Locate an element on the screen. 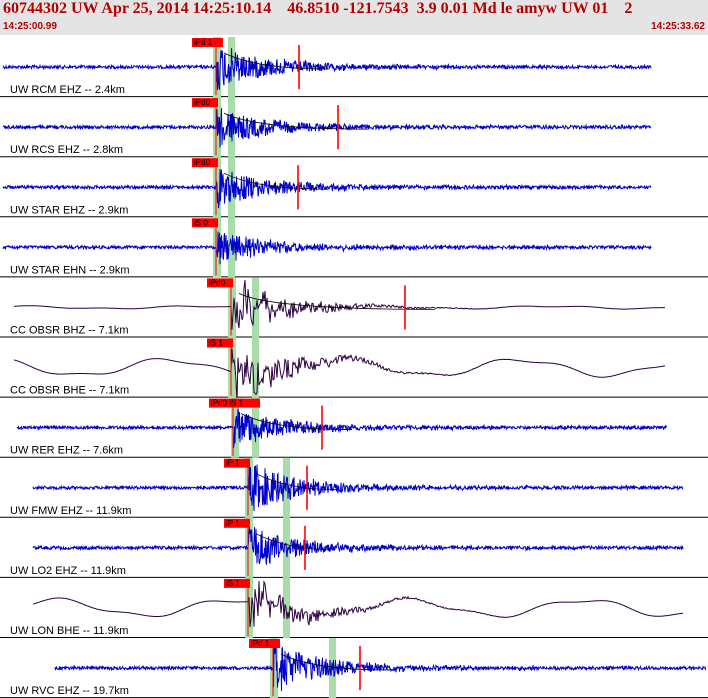 Image resolution: width=708 pixels, height=698 pixels. end-time-label: 14:25:33.62 is located at coordinates (678, 26).